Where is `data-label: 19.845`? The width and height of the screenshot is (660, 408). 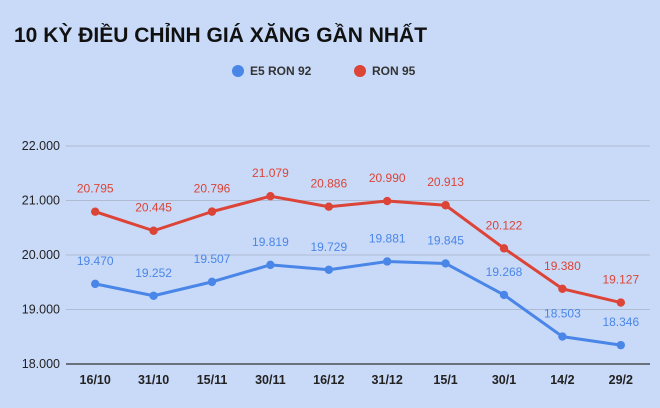
data-label: 19.845 is located at coordinates (445, 240).